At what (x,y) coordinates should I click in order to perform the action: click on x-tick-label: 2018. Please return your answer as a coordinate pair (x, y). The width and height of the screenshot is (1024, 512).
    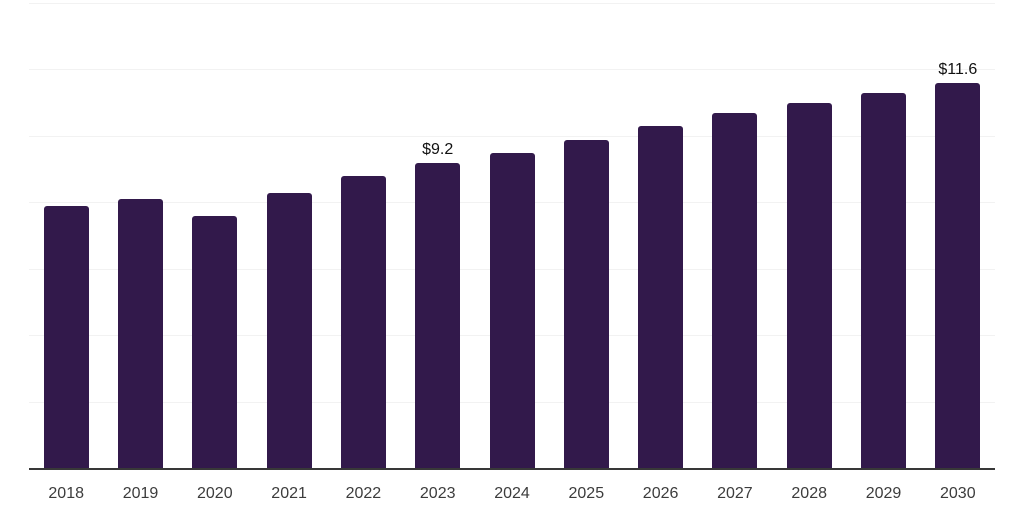
    Looking at the image, I should click on (66, 493).